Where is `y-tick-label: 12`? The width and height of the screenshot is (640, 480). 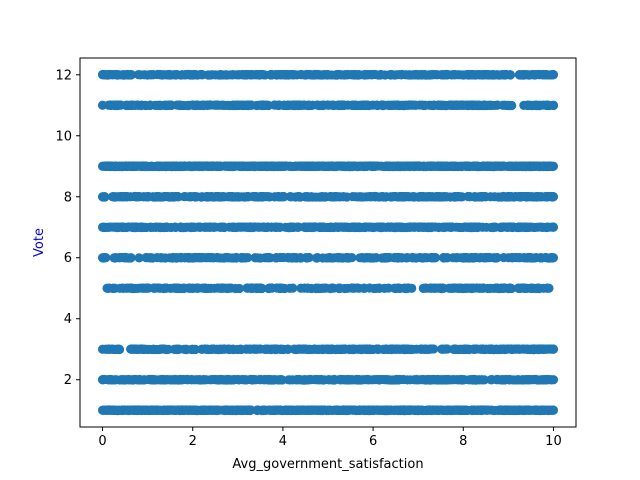
y-tick-label: 12 is located at coordinates (63, 75).